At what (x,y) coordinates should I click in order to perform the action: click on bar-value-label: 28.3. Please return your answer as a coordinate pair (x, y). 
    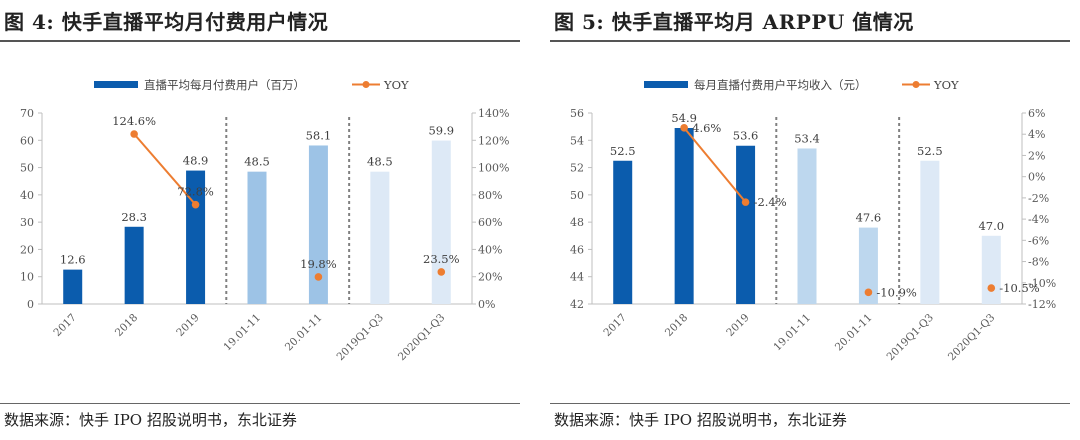
    Looking at the image, I should click on (134, 217).